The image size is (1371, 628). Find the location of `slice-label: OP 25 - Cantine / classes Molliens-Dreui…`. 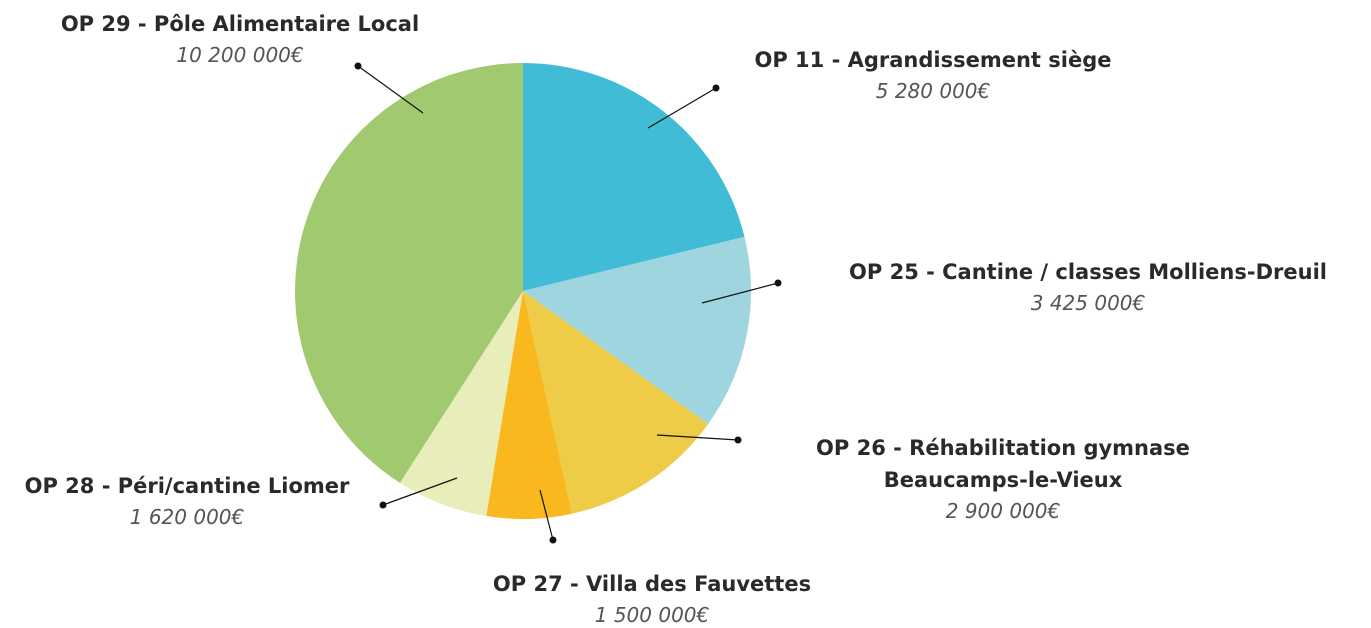

slice-label: OP 25 - Cantine / classes Molliens-Dreui… is located at coordinates (1088, 272).